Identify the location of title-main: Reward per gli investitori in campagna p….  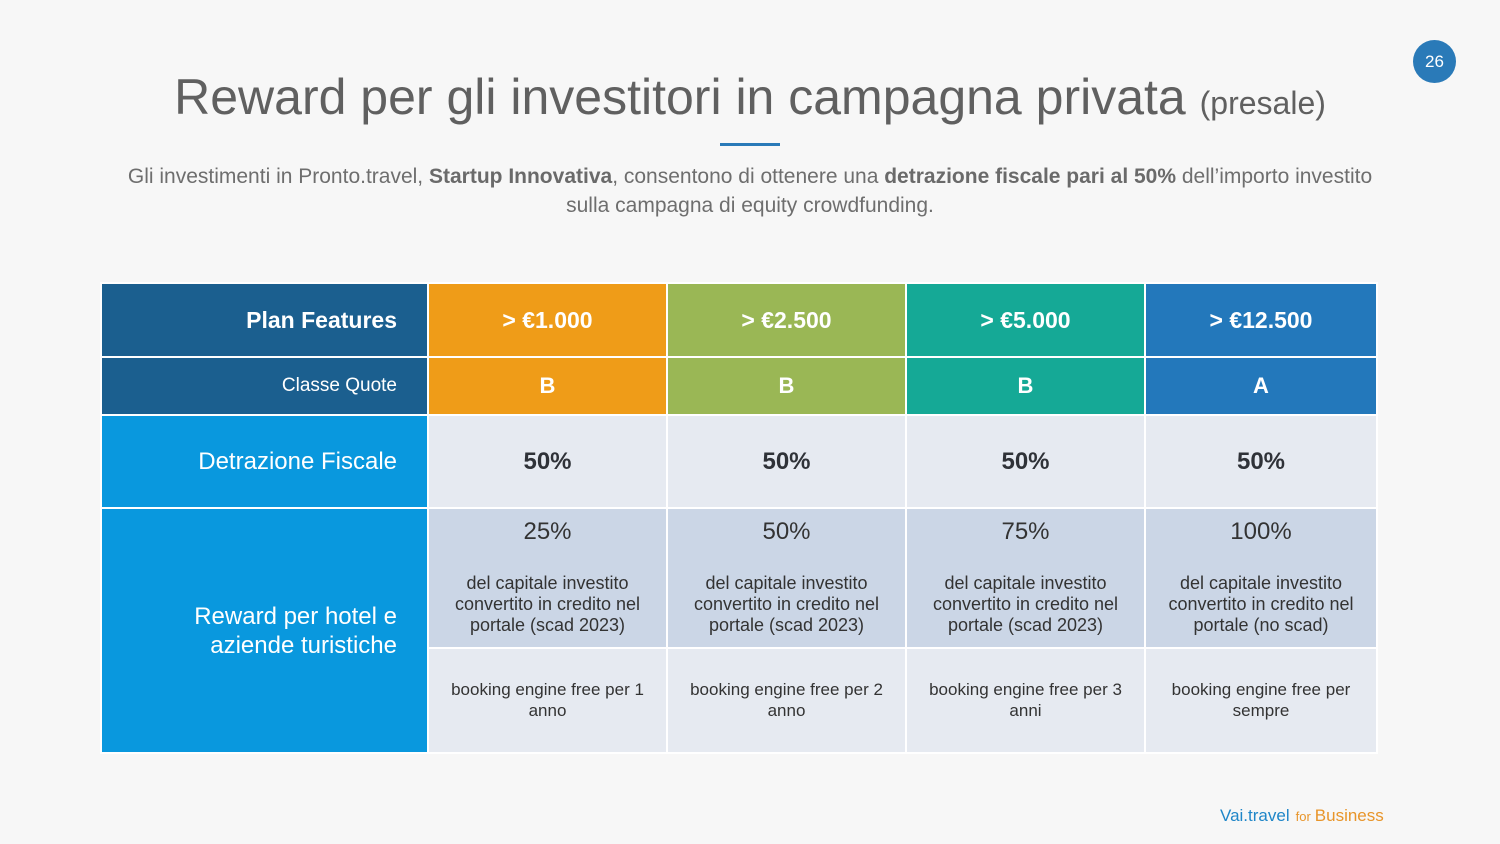
(680, 97).